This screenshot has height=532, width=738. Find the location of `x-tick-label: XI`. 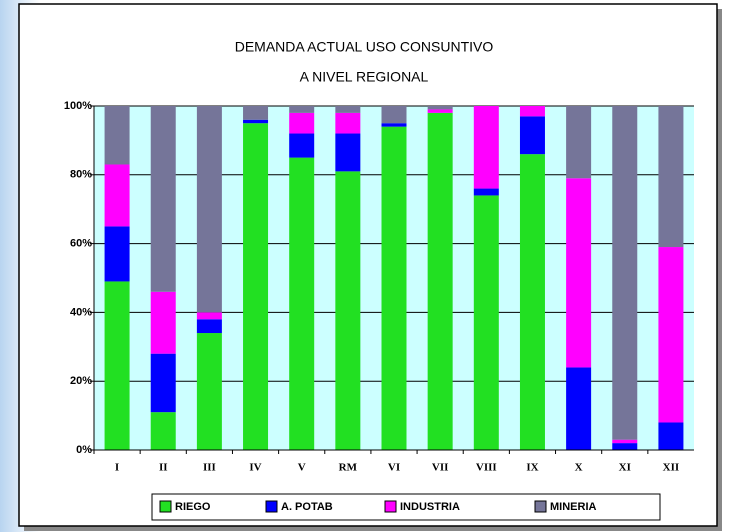

x-tick-label: XI is located at coordinates (625, 468).